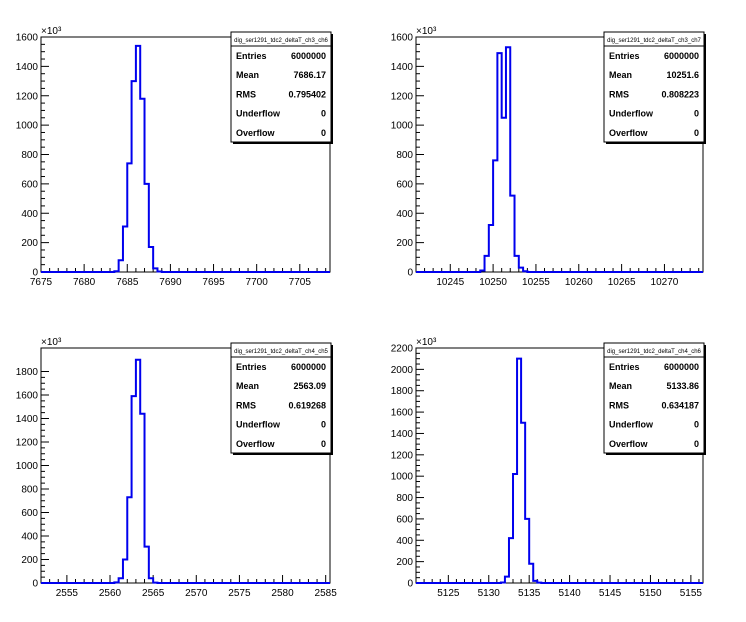 The image size is (746, 622). What do you see at coordinates (402, 370) in the screenshot?
I see `y-tick-label: 2000` at bounding box center [402, 370].